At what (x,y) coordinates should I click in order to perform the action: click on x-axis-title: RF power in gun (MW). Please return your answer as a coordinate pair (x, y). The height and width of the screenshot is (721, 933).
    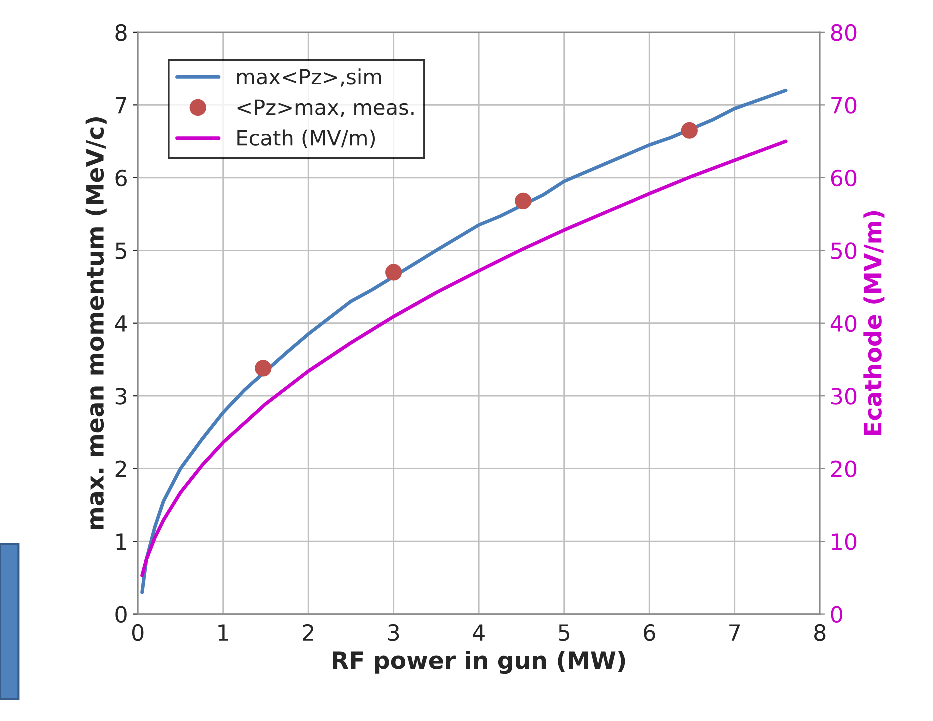
    Looking at the image, I should click on (479, 662).